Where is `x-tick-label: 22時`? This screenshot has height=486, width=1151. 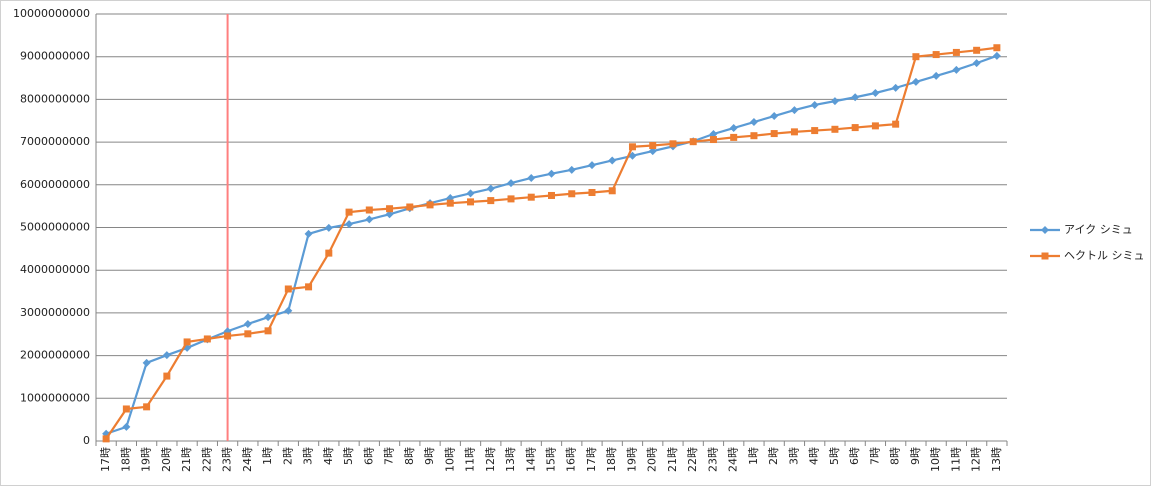 x-tick-label: 22時 is located at coordinates (692, 459).